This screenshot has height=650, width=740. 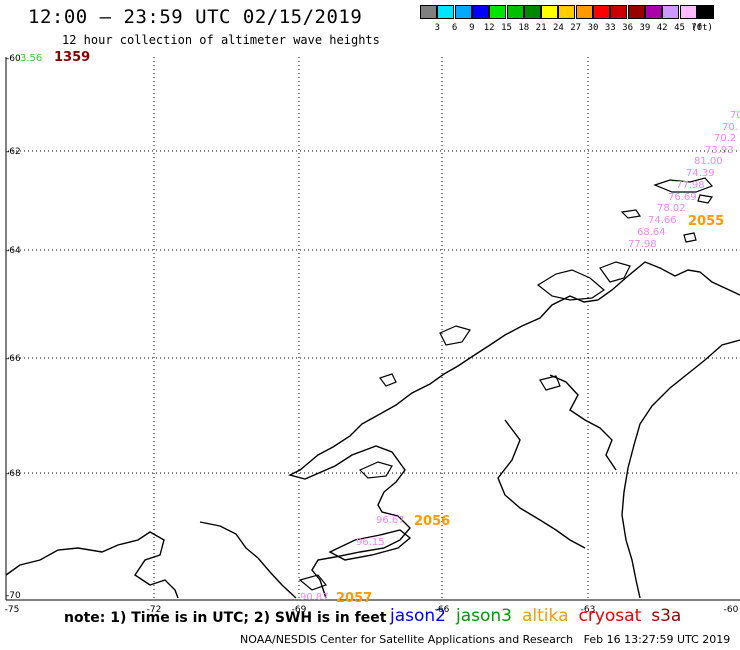 What do you see at coordinates (725, 138) in the screenshot?
I see `wave-height: 70.2` at bounding box center [725, 138].